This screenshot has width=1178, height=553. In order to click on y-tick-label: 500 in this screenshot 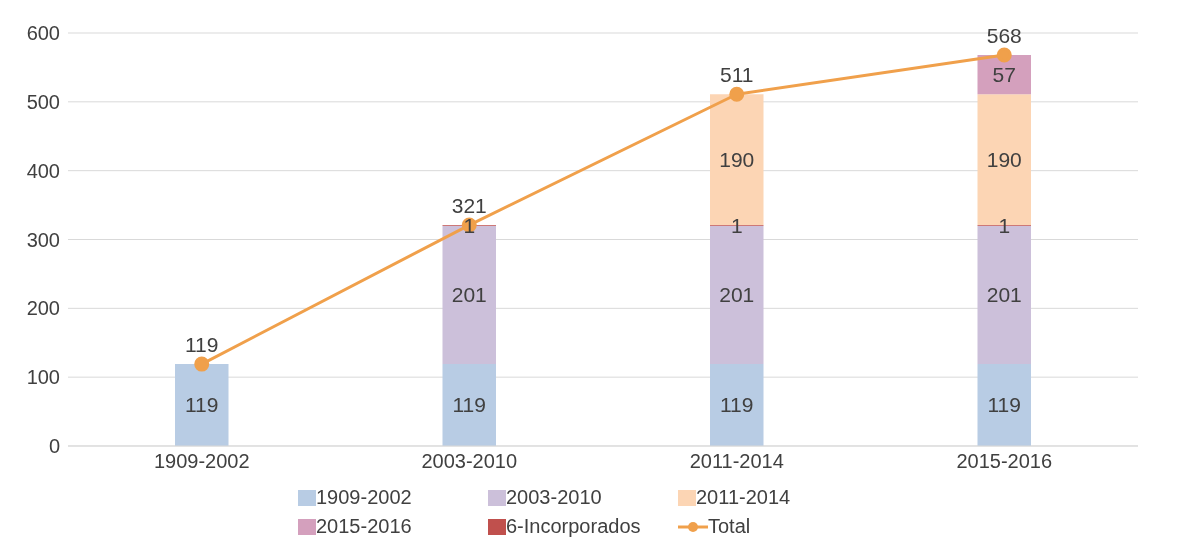, I will do `click(43, 101)`.